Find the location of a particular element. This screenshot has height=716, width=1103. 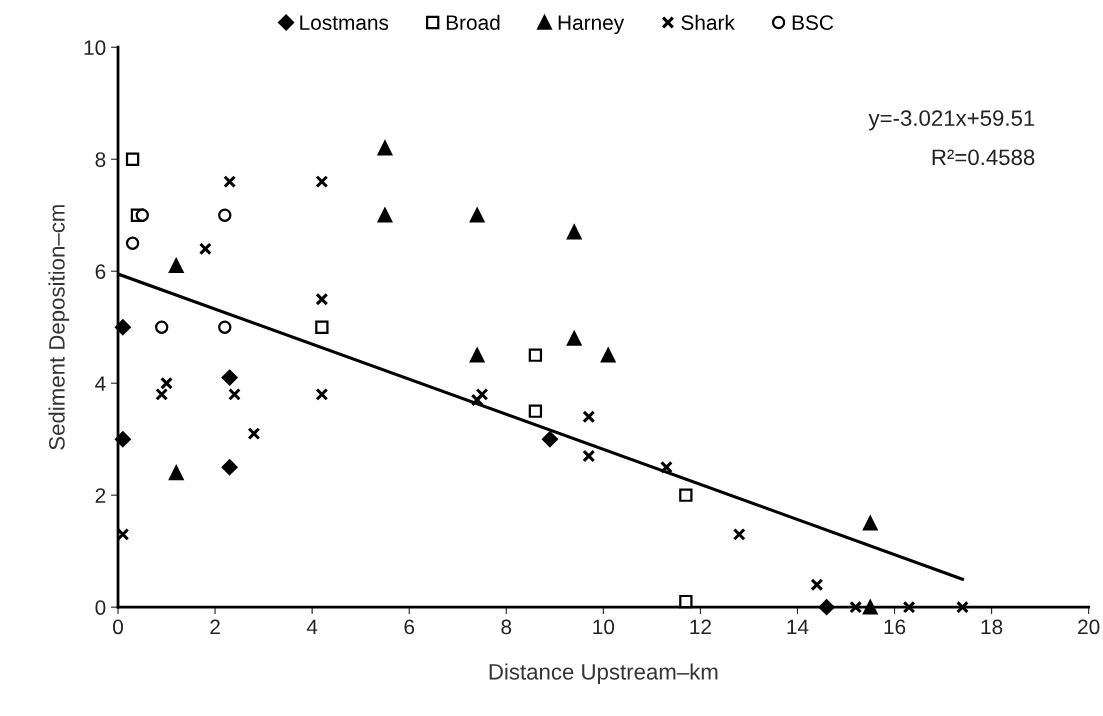

y-tick-label: 2 is located at coordinates (100, 495).